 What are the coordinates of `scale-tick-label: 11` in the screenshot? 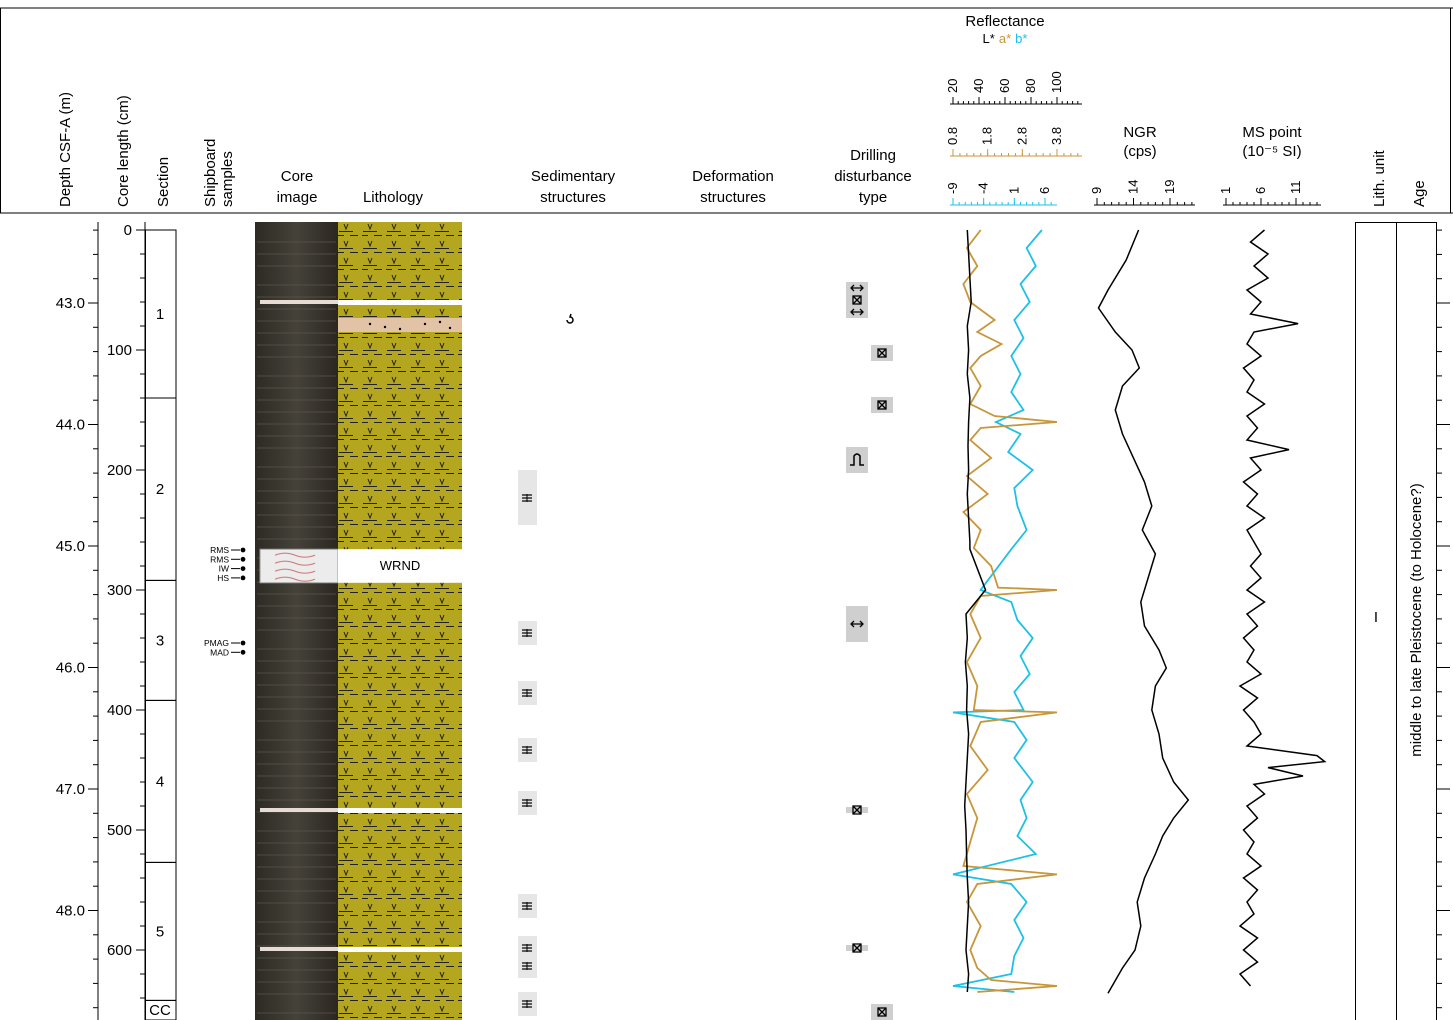 It's located at (1295, 188).